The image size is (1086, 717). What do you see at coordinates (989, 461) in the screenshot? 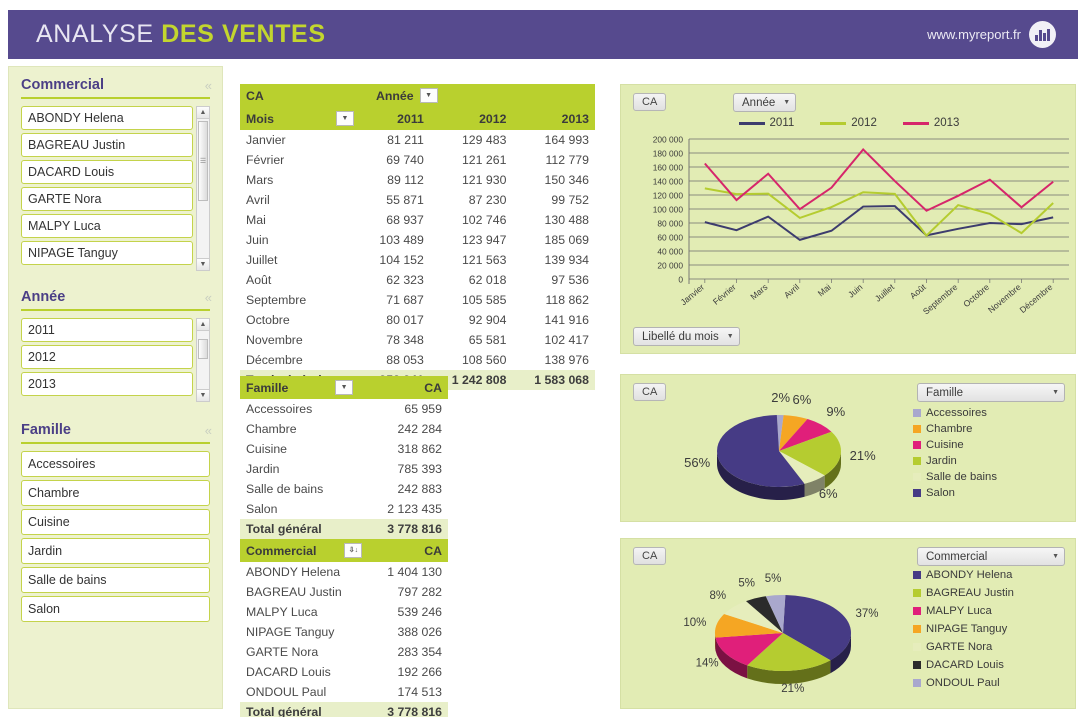
I see `legend-item-jardin: Jardin` at bounding box center [989, 461].